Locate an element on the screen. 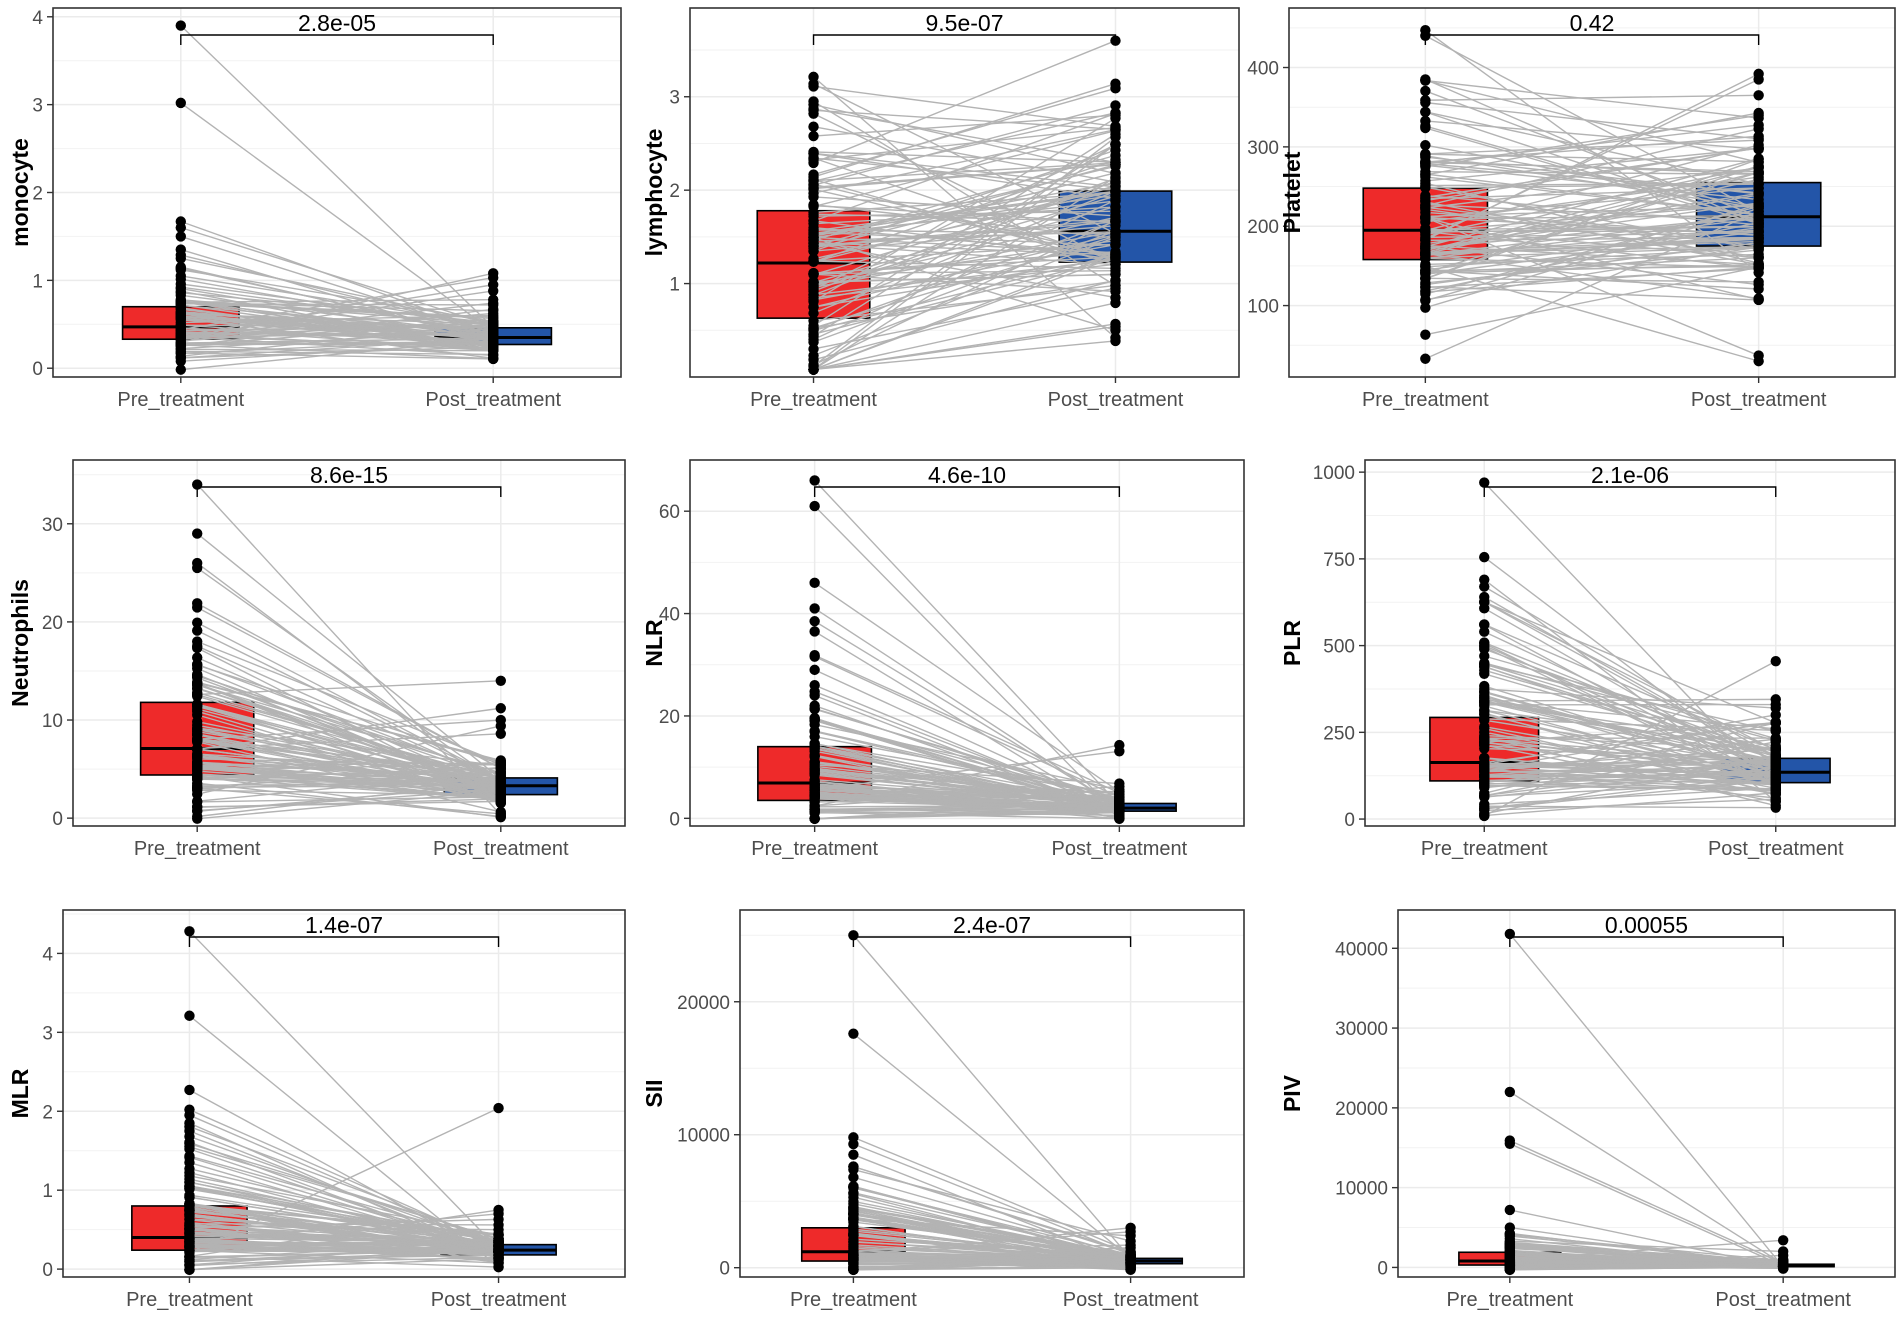  y-tick-label: 3 is located at coordinates (674, 98).